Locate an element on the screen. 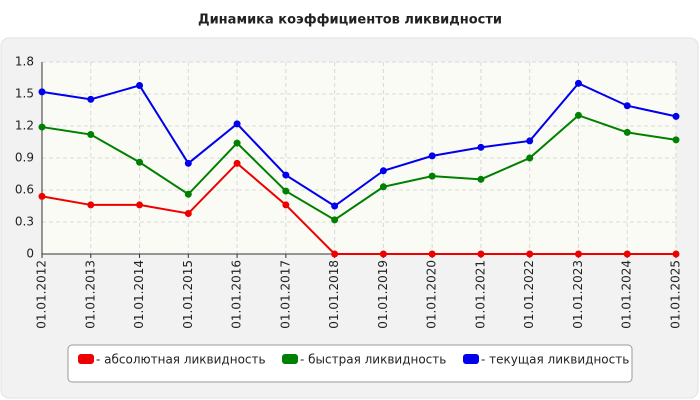  y-tick-label: 1.5 is located at coordinates (24, 94).